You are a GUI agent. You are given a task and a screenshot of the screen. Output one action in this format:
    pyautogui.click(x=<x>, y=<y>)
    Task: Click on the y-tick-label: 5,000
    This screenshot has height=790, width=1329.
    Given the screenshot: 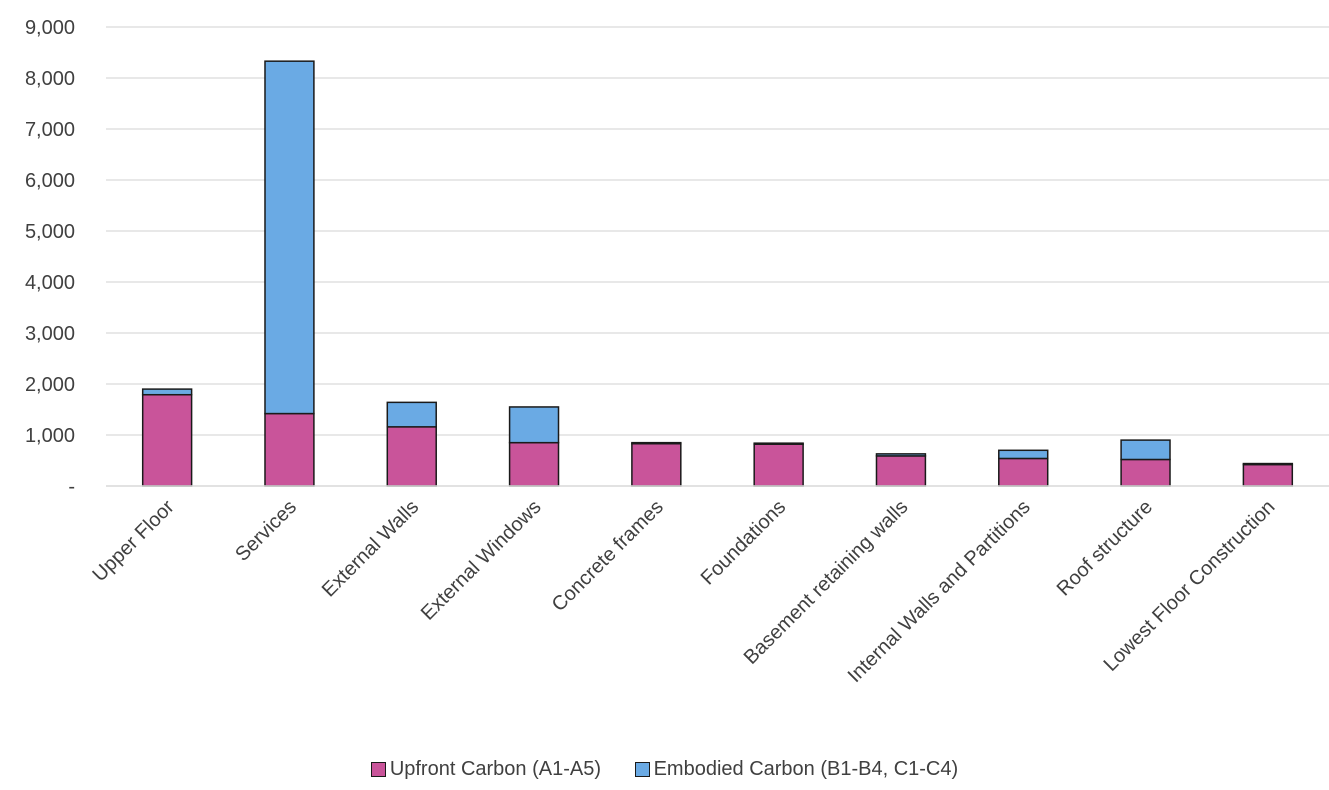 What is the action you would take?
    pyautogui.click(x=50, y=232)
    